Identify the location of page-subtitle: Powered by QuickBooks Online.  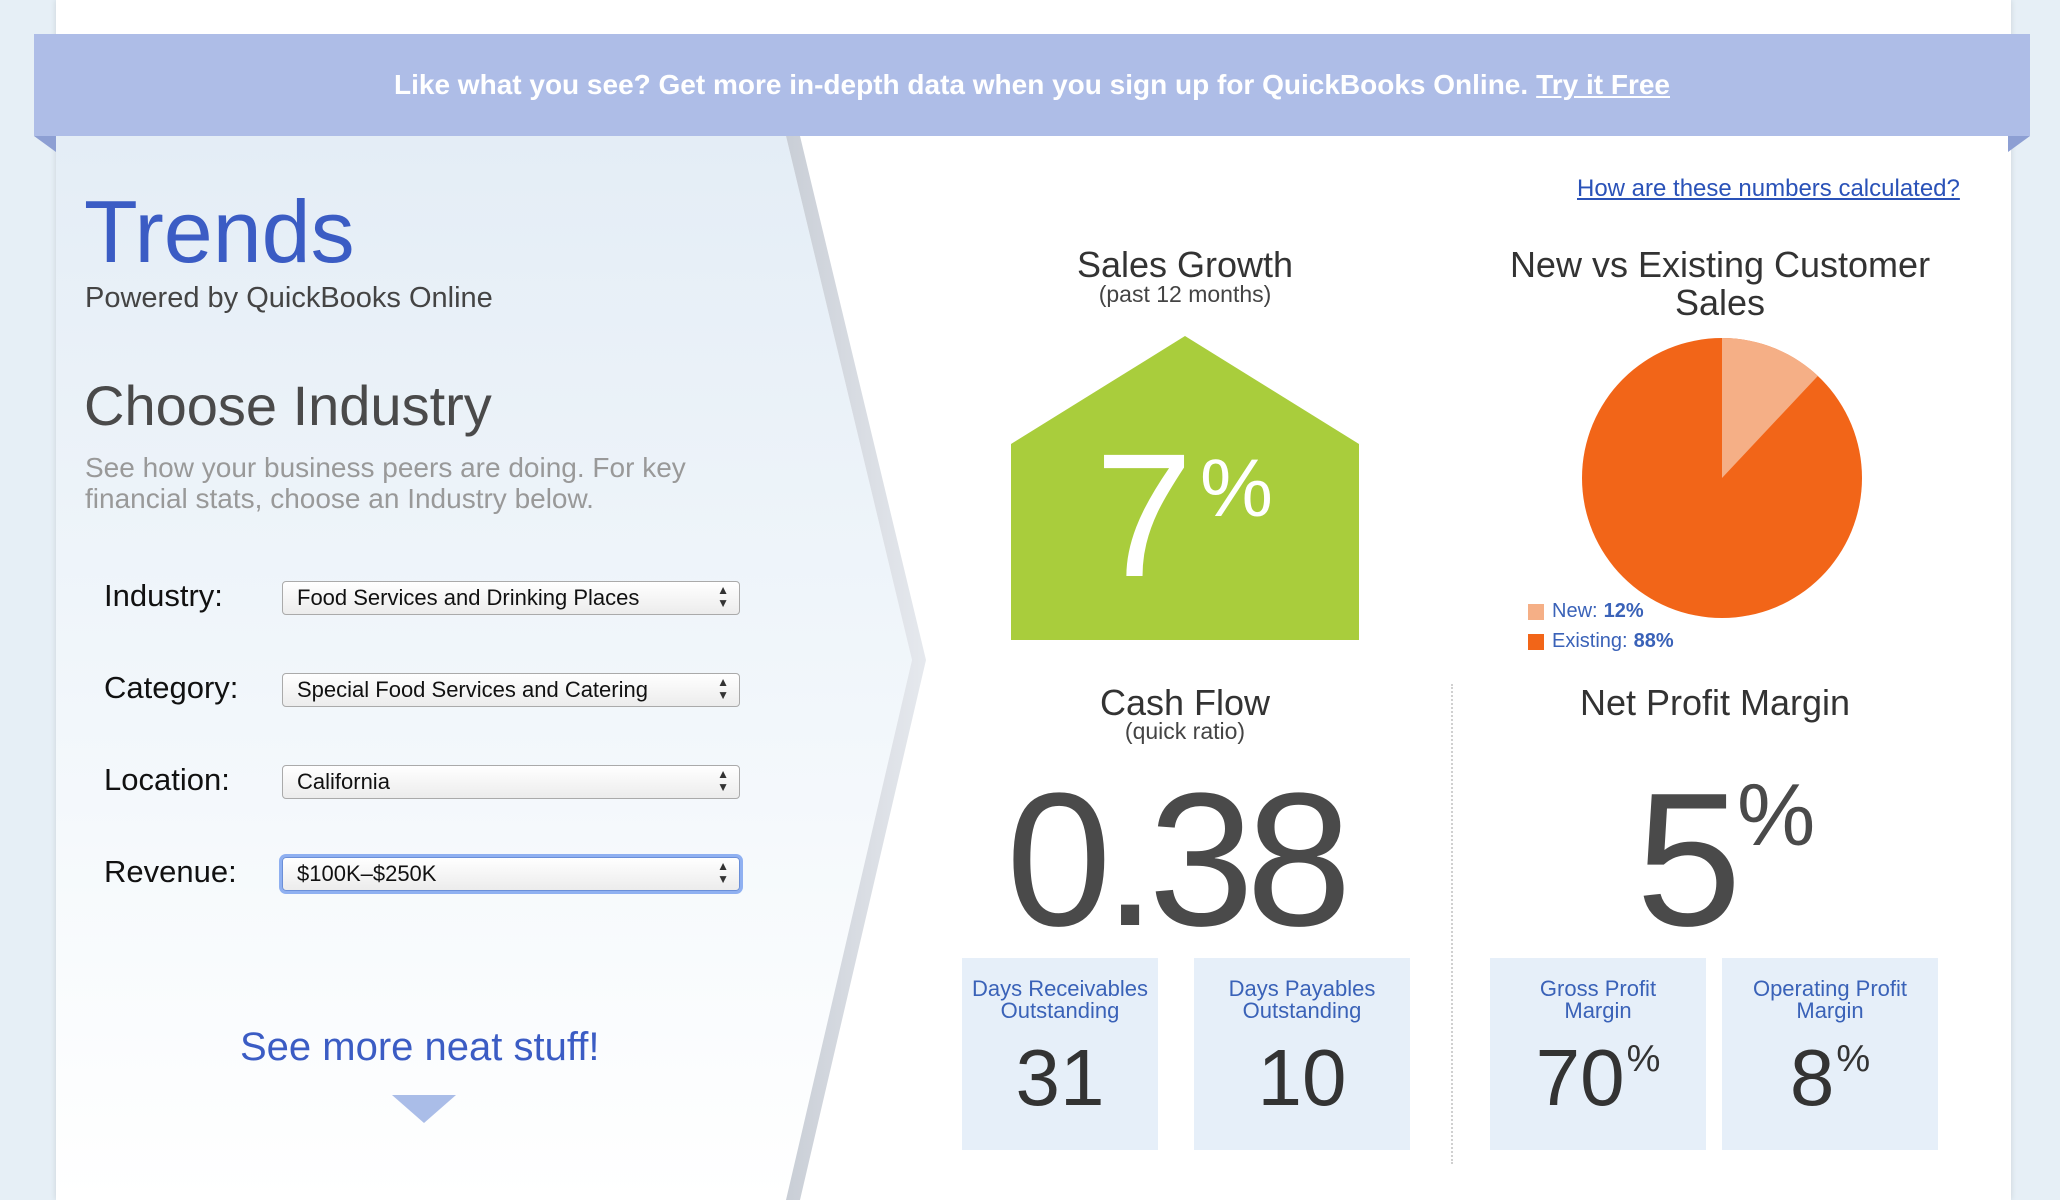
(289, 298).